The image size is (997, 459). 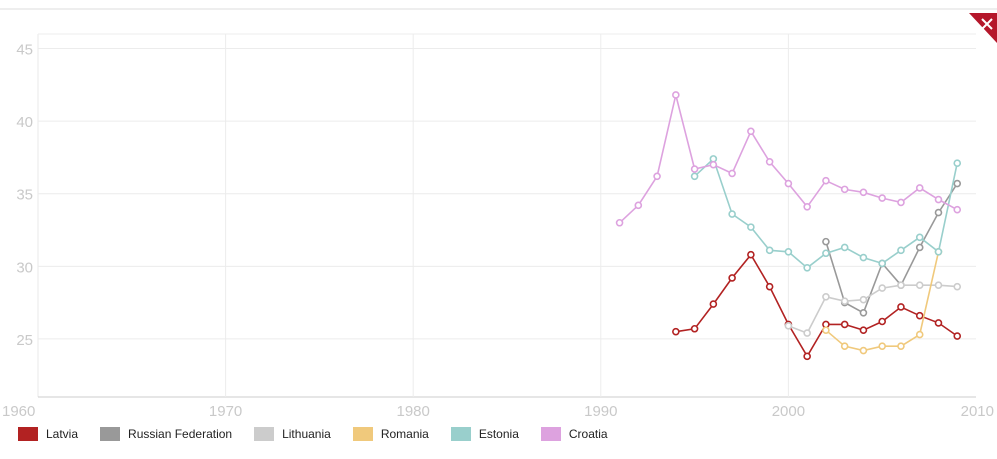 I want to click on legend-label: Russian Federation, so click(x=180, y=434).